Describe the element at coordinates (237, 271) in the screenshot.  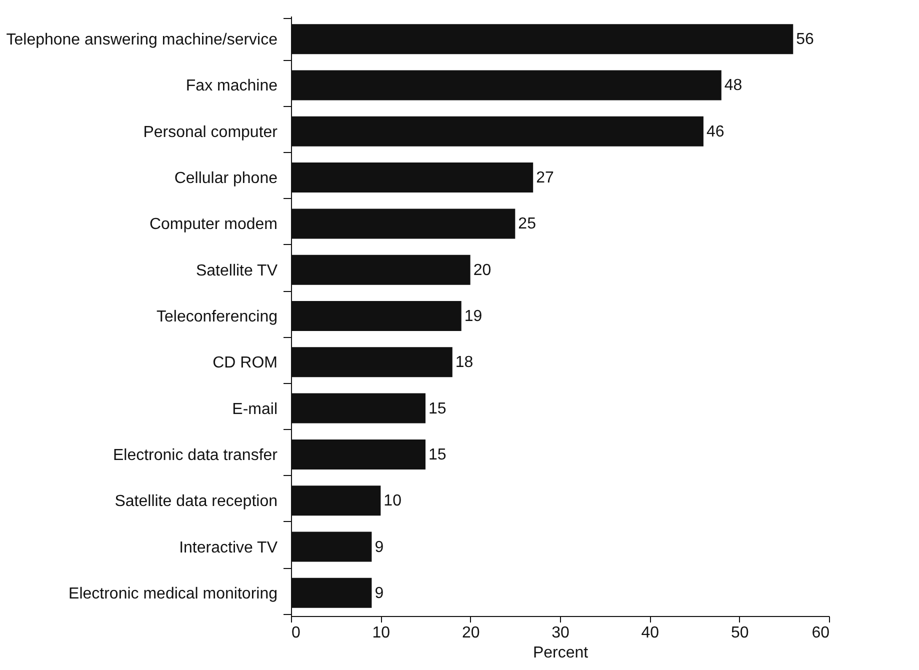
I see `y-tick-label: Satellite TV` at that location.